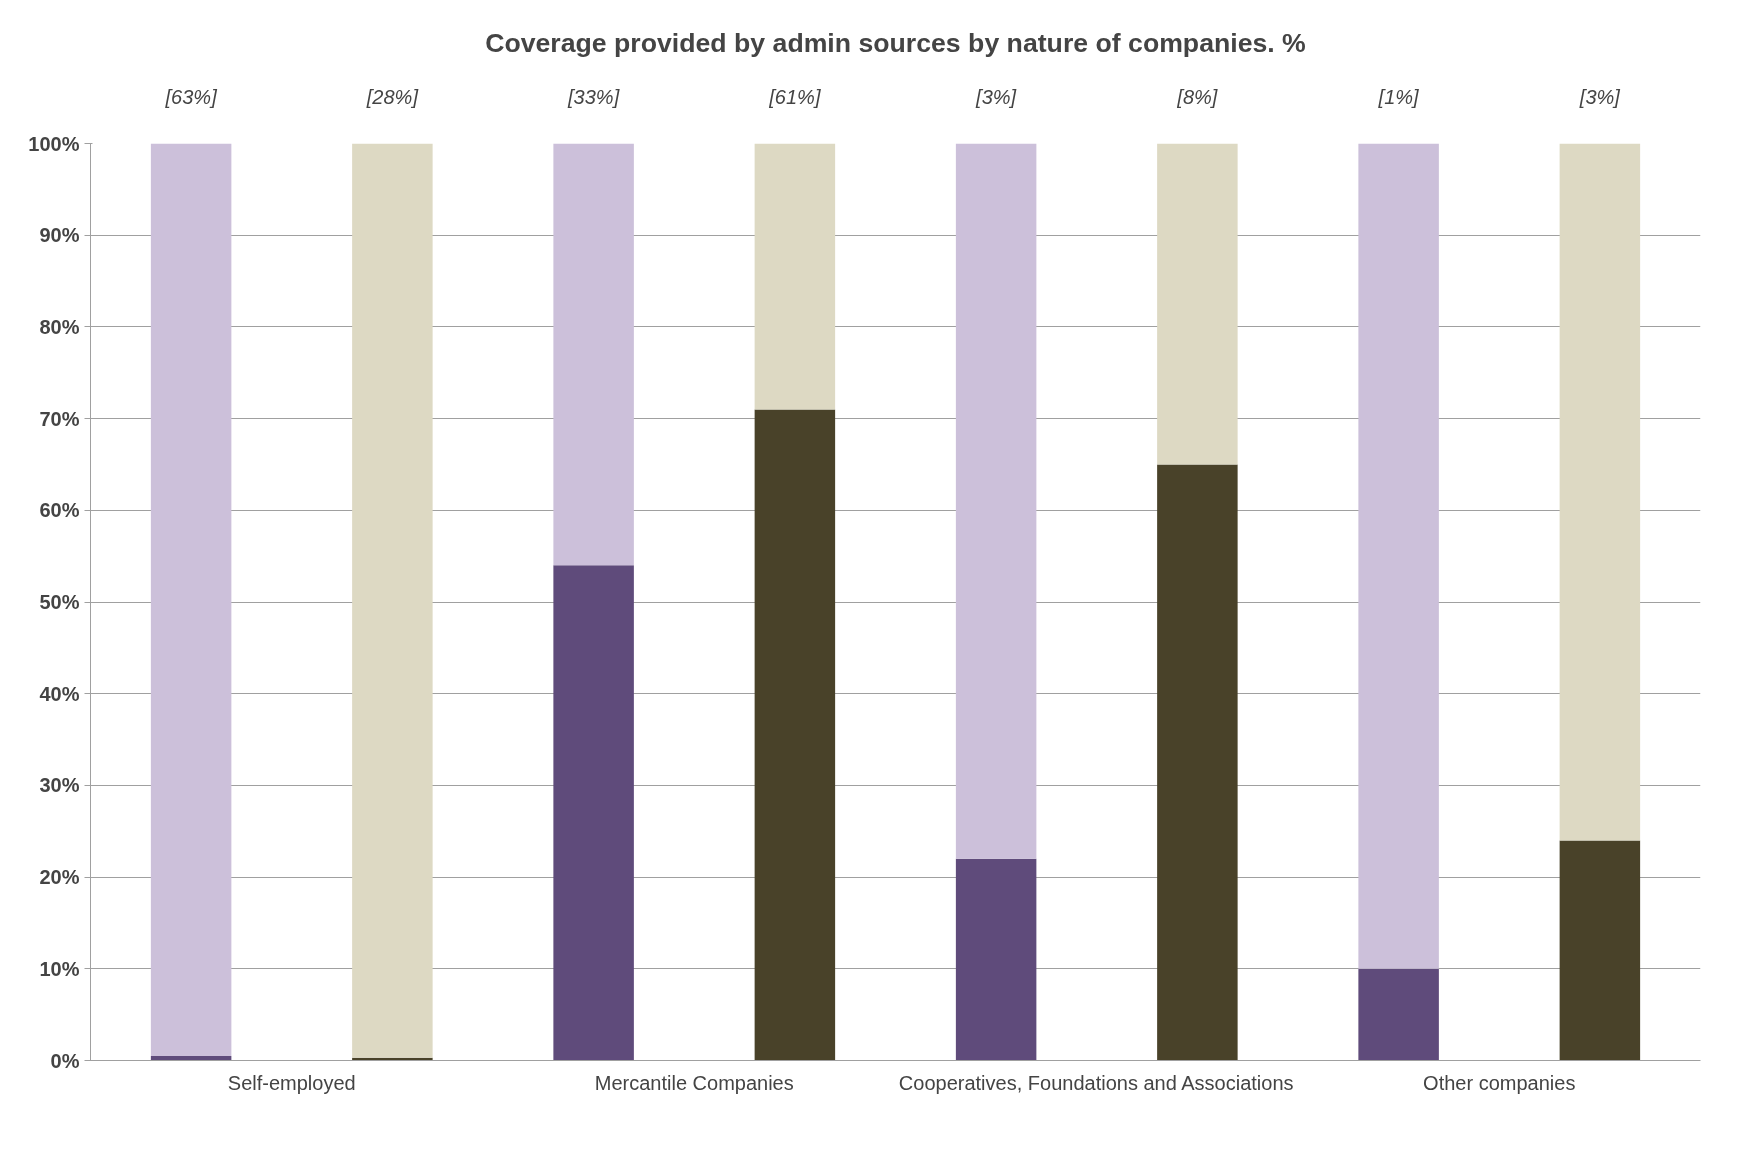  I want to click on text: [61%], so click(794, 96).